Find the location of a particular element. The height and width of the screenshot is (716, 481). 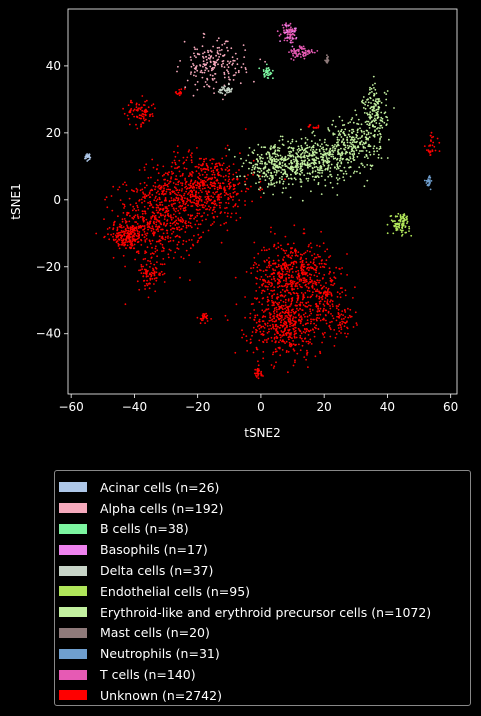

x-axis-ticks: −60 −40 −20 0 20 40 60 is located at coordinates (258, 404).